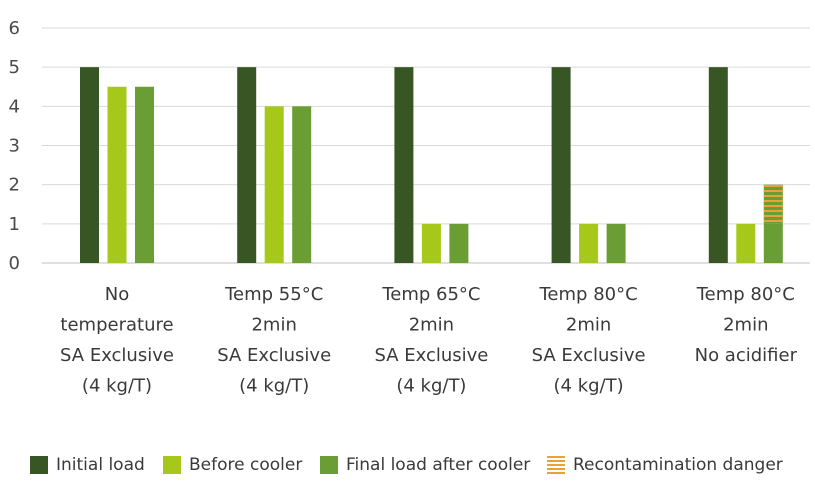 Image resolution: width=815 pixels, height=491 pixels. Describe the element at coordinates (39, 465) in the screenshot. I see `legend-swatch-initial-load` at that location.